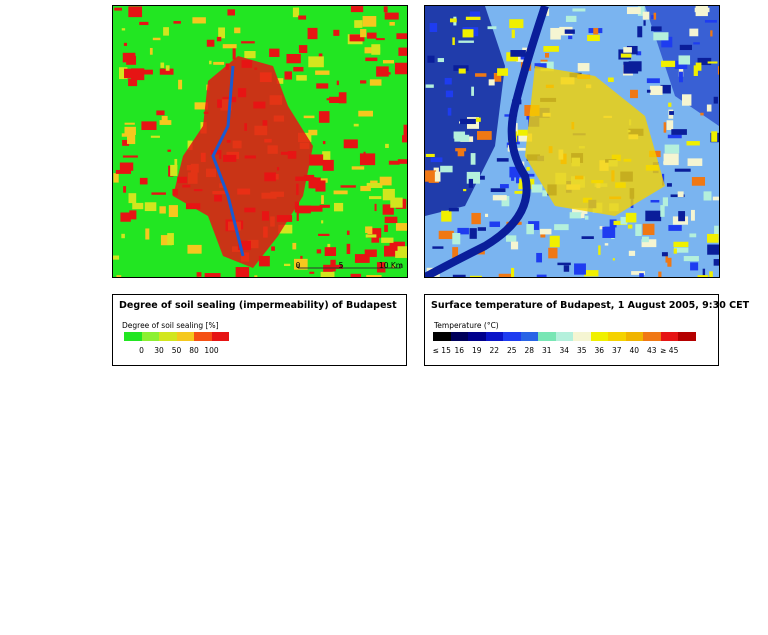 The image size is (768, 635). What do you see at coordinates (669, 350) in the screenshot?
I see `legend-label: ≥ 45` at bounding box center [669, 350].